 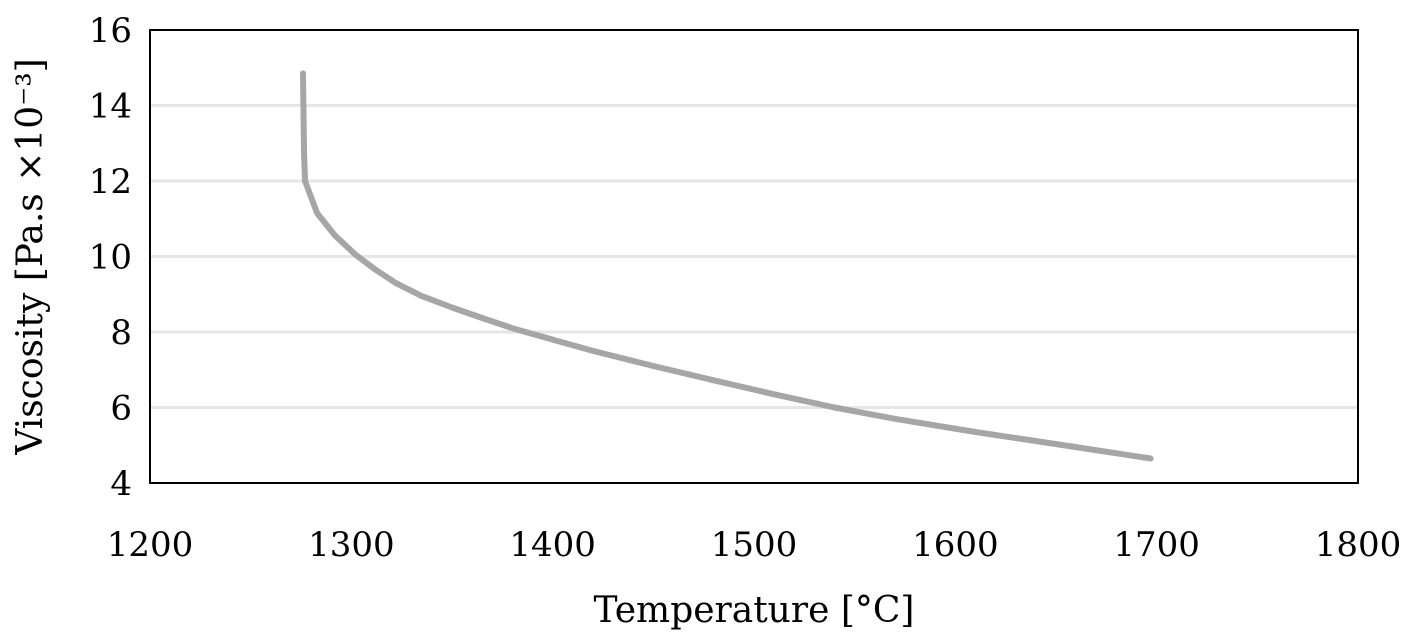 What do you see at coordinates (30, 256) in the screenshot?
I see `y-axis-title: Viscosity [Pa.s ×10⁻³]` at bounding box center [30, 256].